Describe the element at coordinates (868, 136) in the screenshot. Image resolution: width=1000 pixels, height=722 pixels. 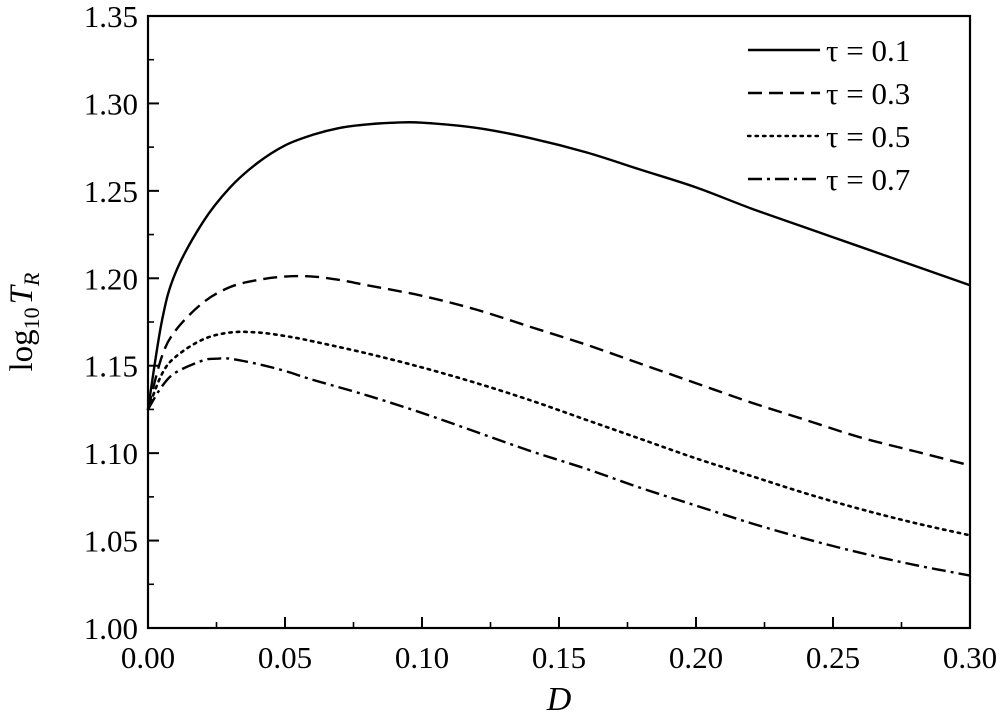
I see `legend-label-3: τ = 0.5` at that location.